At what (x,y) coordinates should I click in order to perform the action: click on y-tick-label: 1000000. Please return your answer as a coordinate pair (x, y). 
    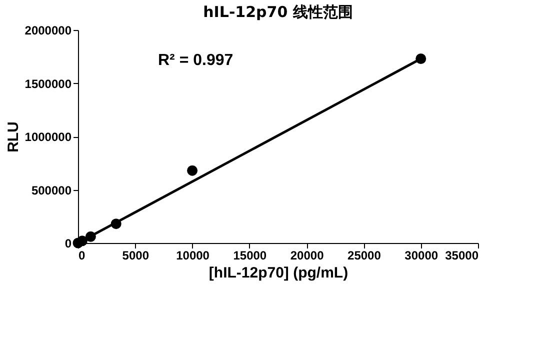
    Looking at the image, I should click on (48, 137).